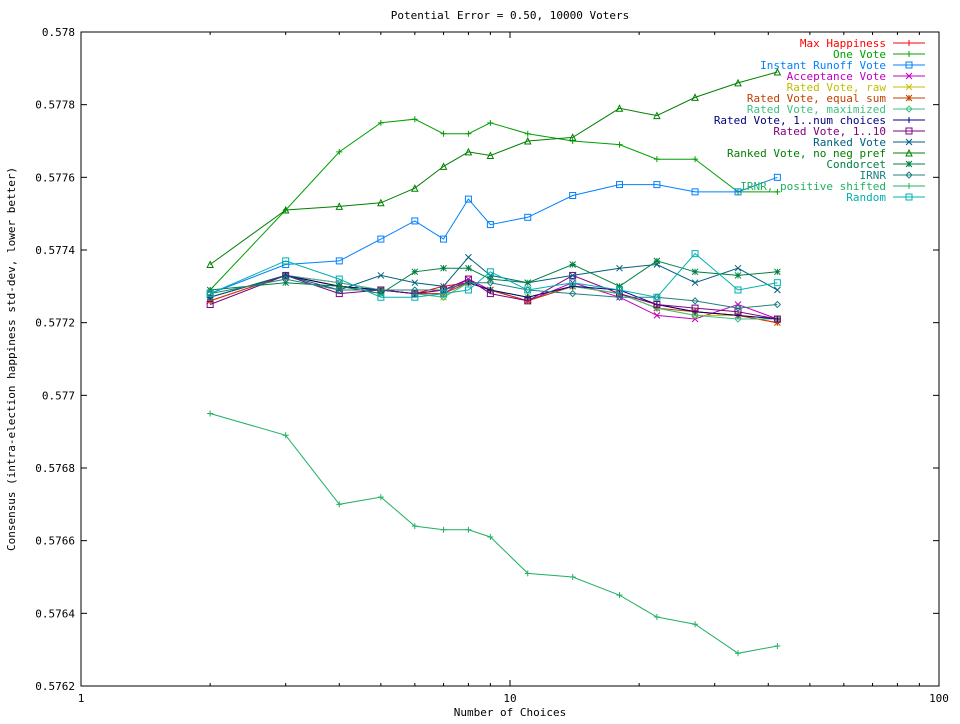  Describe the element at coordinates (826, 153) in the screenshot. I see `legend-entry: Ranked Vote, no neg pref` at that location.